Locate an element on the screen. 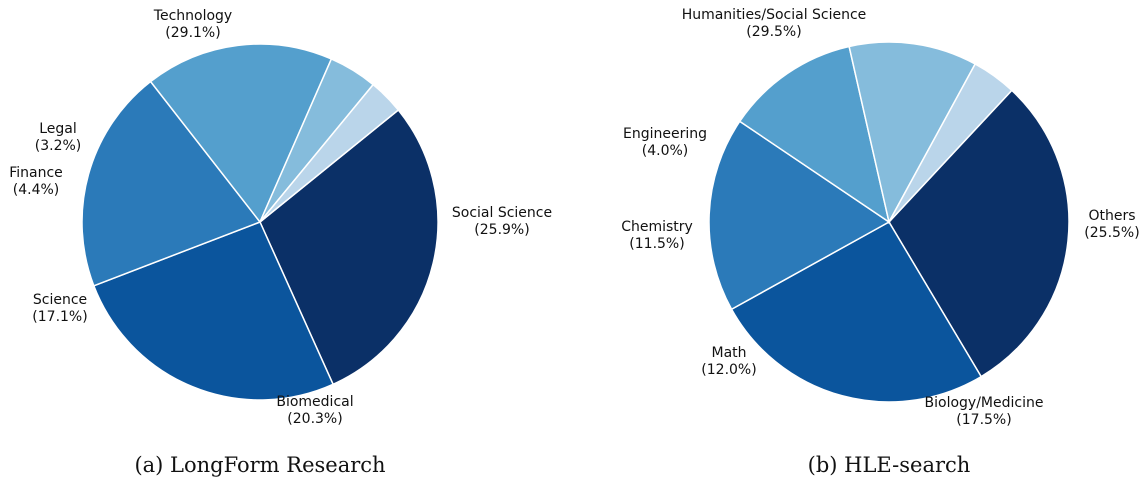  pie-slice-science is located at coordinates (241, 133).